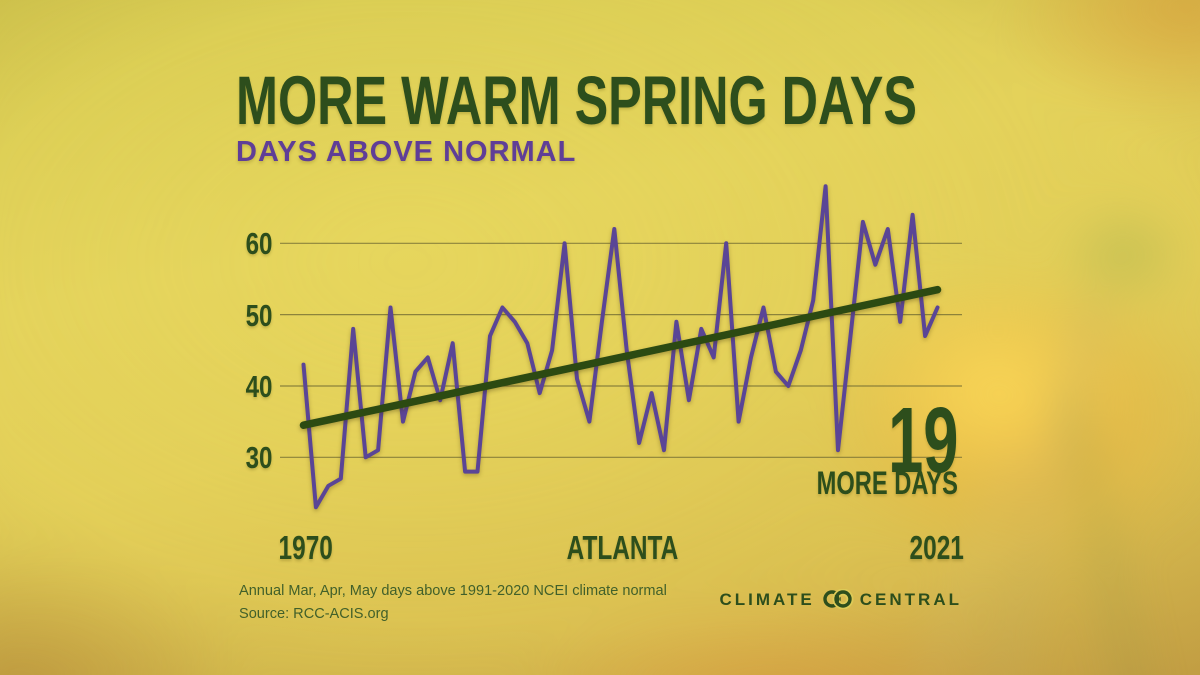  I want to click on footnote-line-2: Source: RCC-ACIS.org, so click(314, 613).